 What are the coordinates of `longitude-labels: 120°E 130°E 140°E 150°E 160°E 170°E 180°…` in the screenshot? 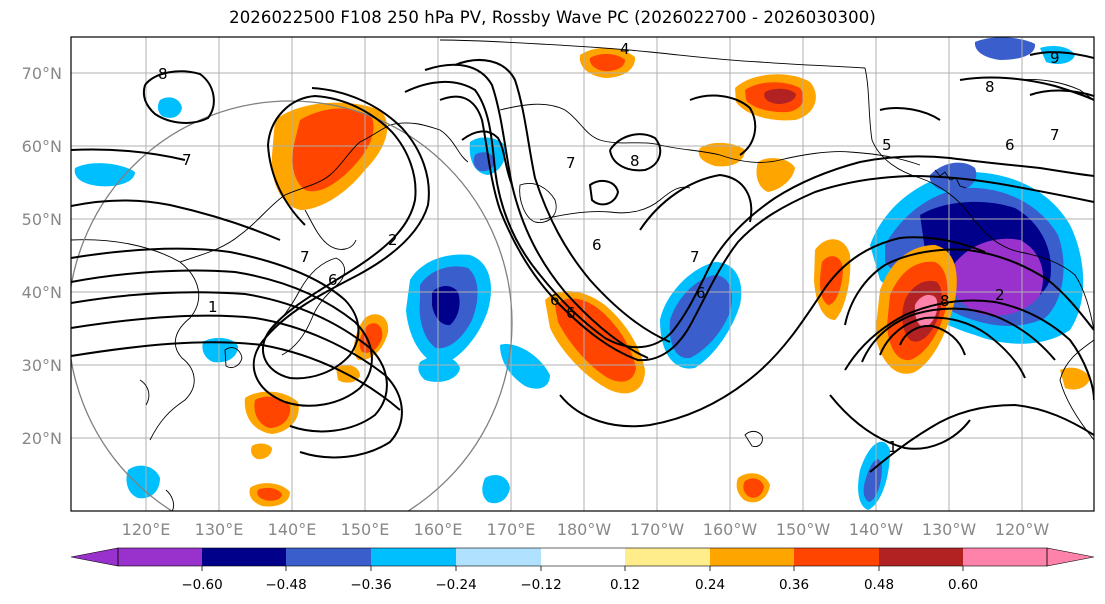 It's located at (586, 529).